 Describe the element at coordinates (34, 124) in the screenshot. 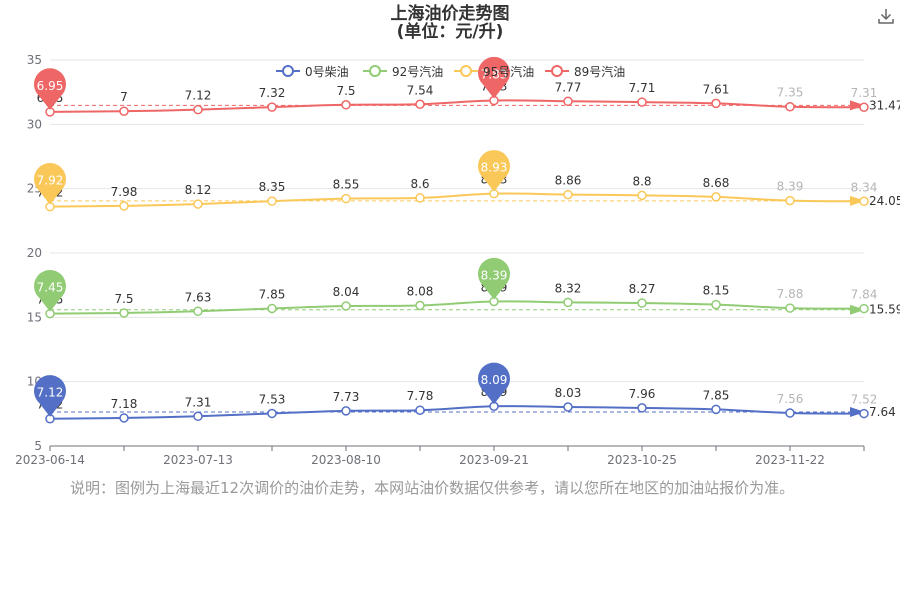

I see `y-tick-label: 30` at that location.